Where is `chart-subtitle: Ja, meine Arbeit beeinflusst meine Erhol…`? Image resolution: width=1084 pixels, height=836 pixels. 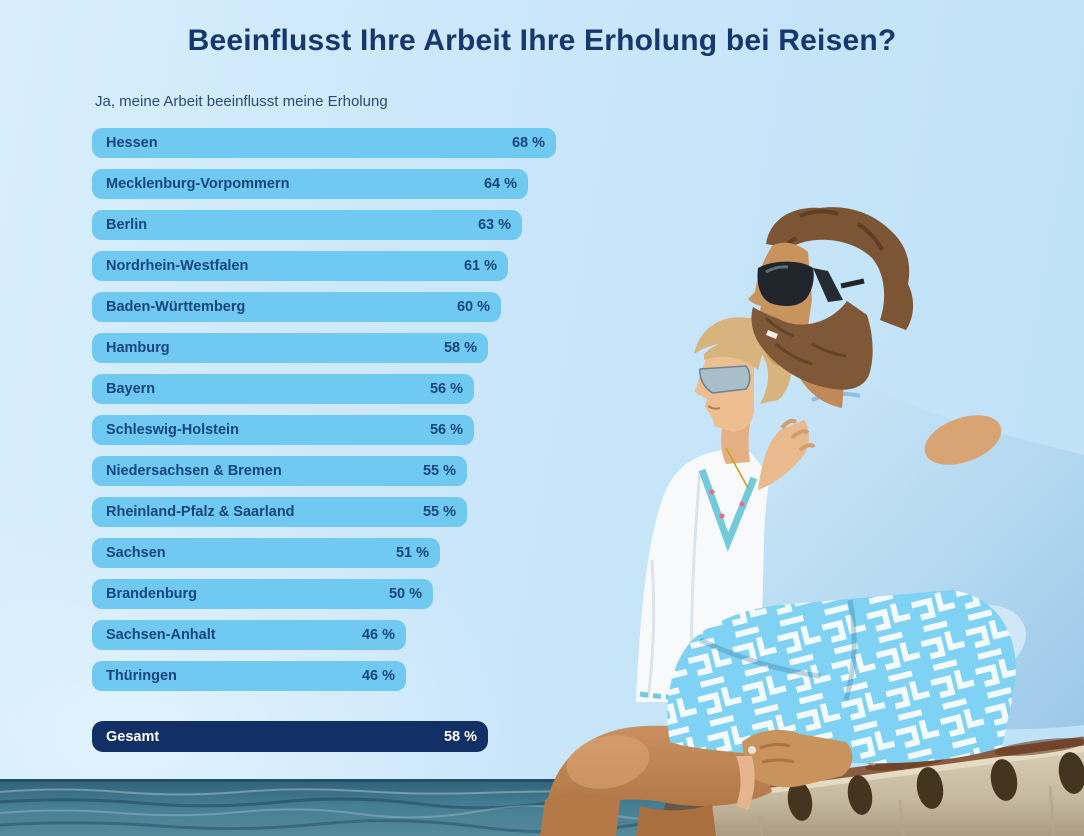
chart-subtitle: Ja, meine Arbeit beeinflusst meine Erhol… is located at coordinates (241, 101).